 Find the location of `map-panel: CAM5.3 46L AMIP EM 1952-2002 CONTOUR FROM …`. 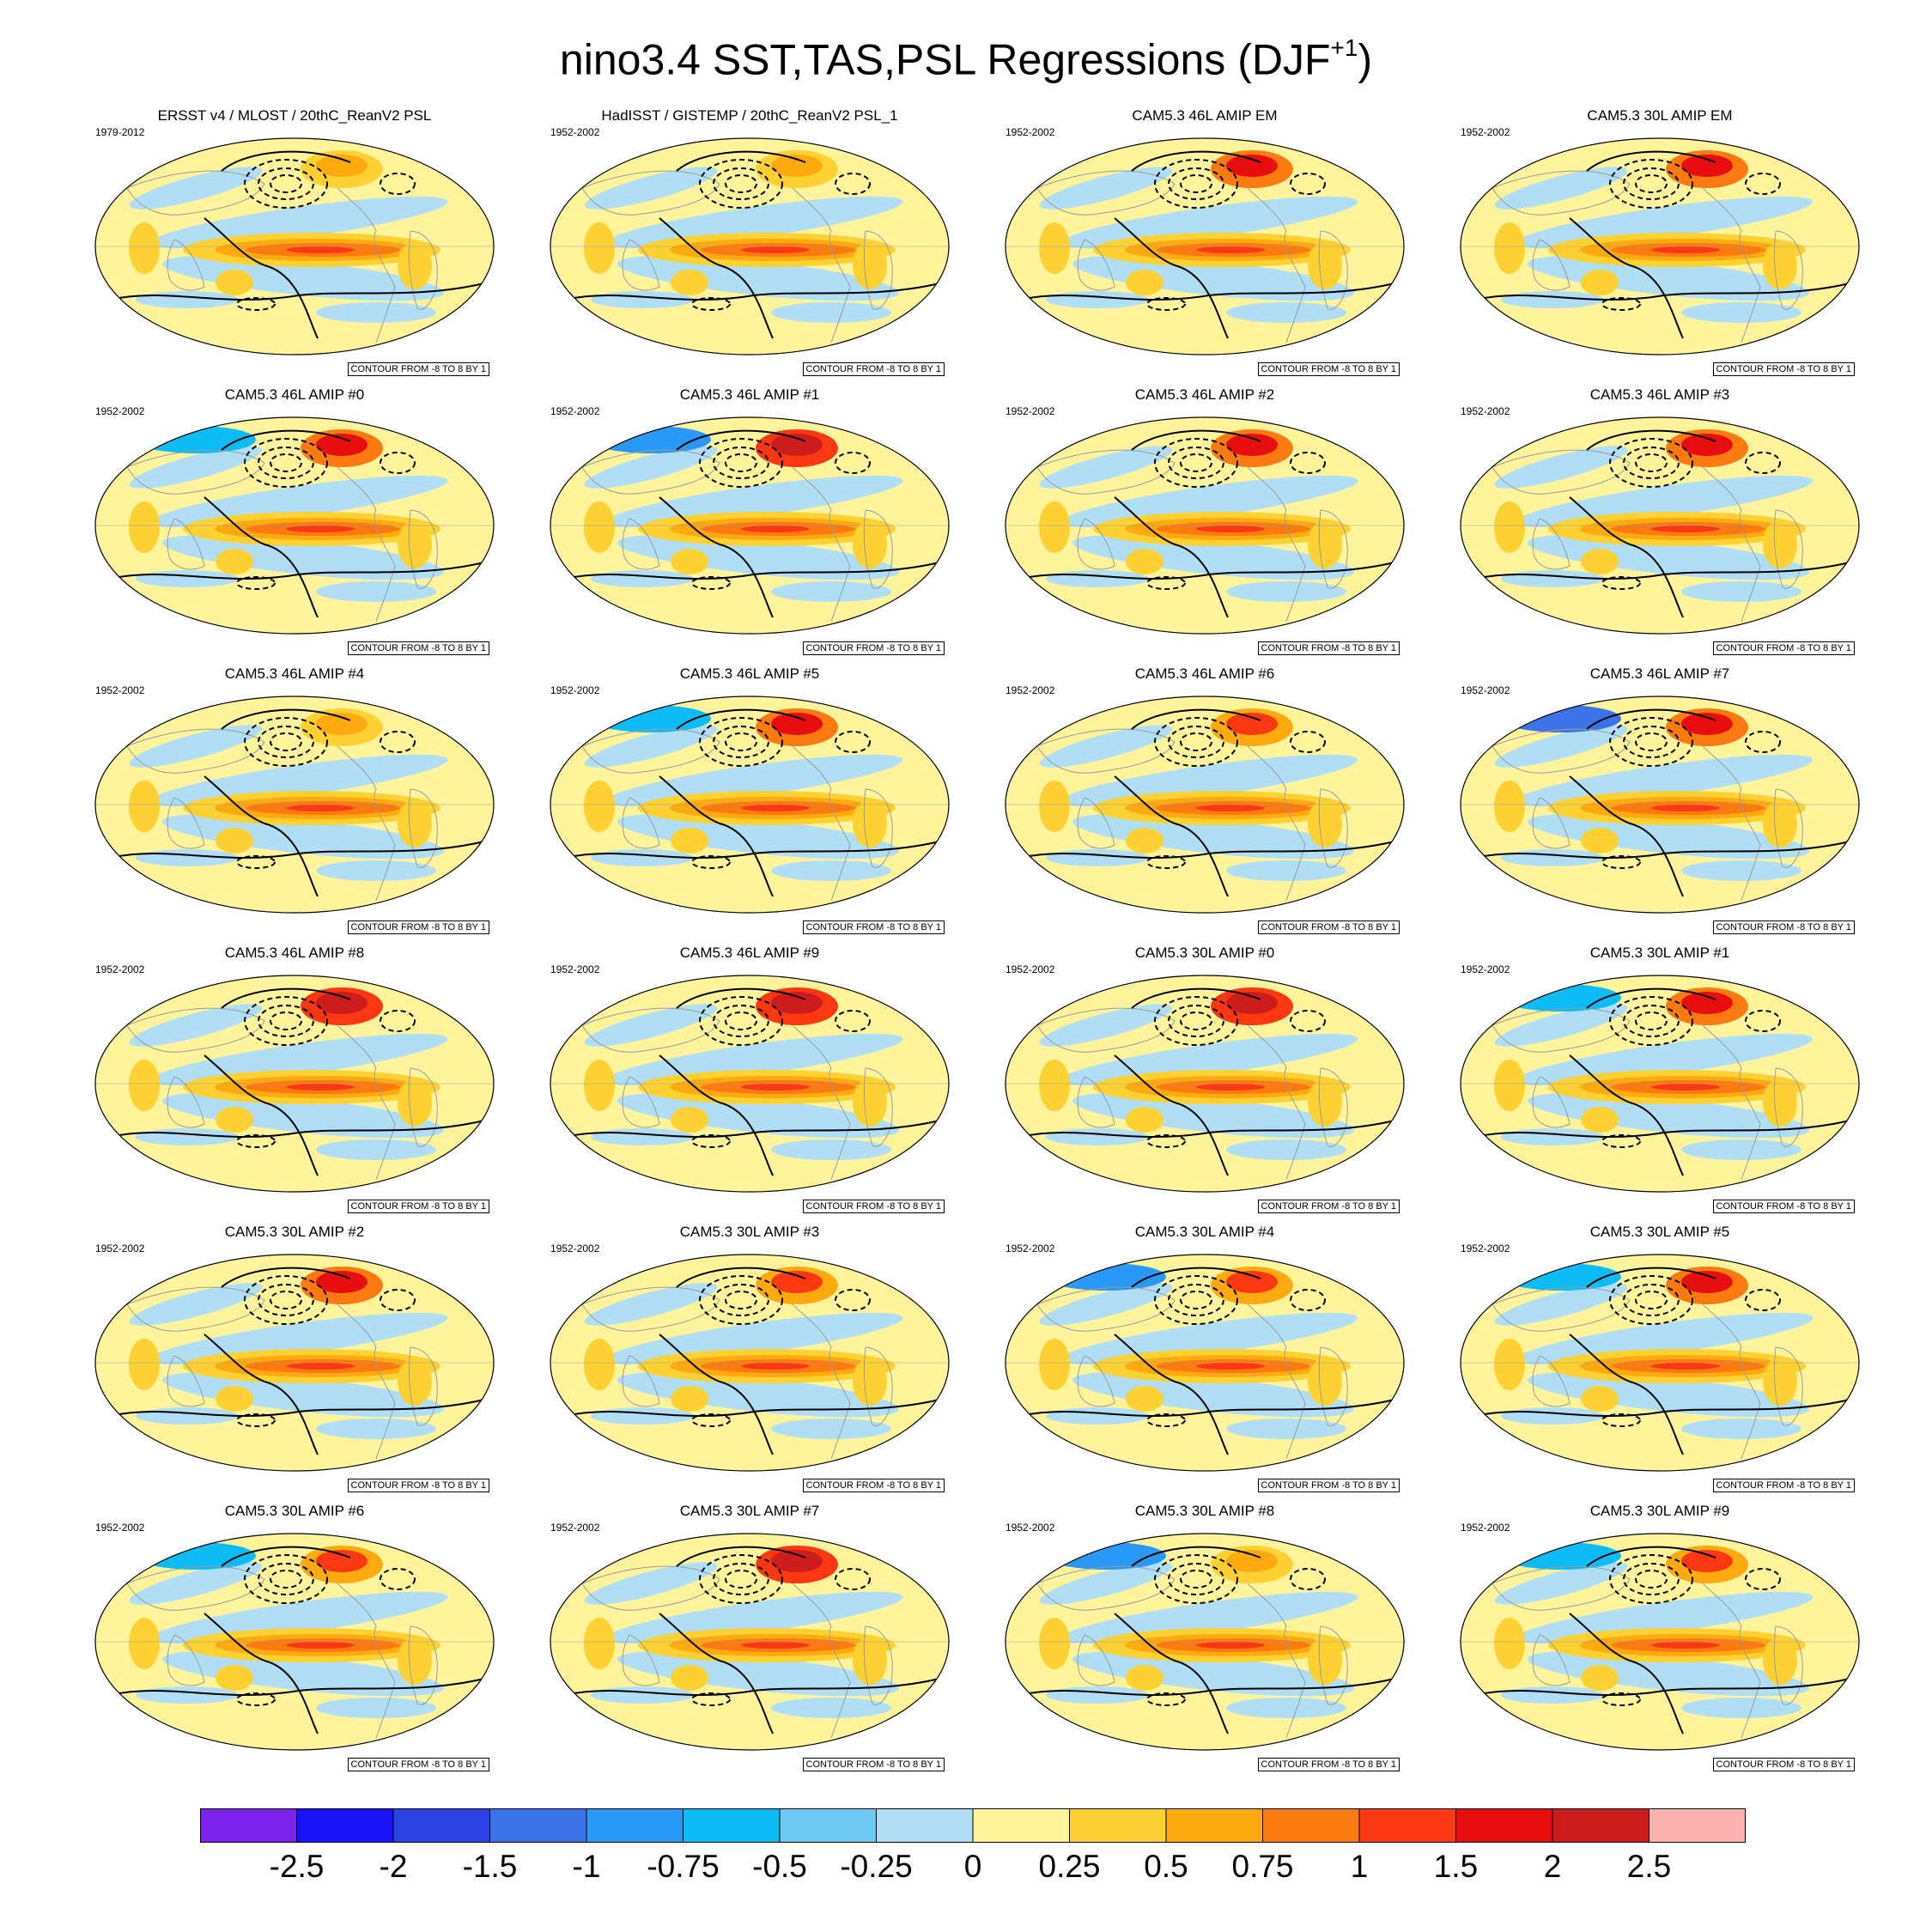

map-panel: CAM5.3 46L AMIP EM 1952-2002 CONTOUR FROM … is located at coordinates (1204, 247).